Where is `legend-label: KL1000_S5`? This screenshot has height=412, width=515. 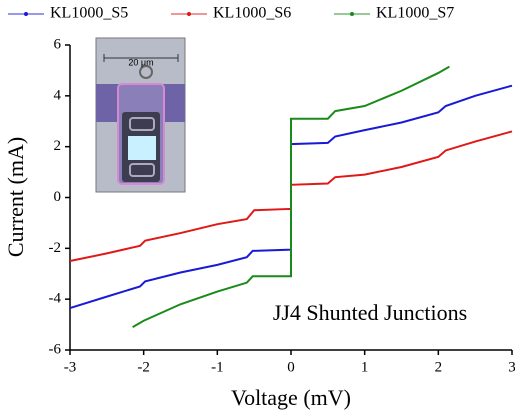 legend-label: KL1000_S5 is located at coordinates (89, 13).